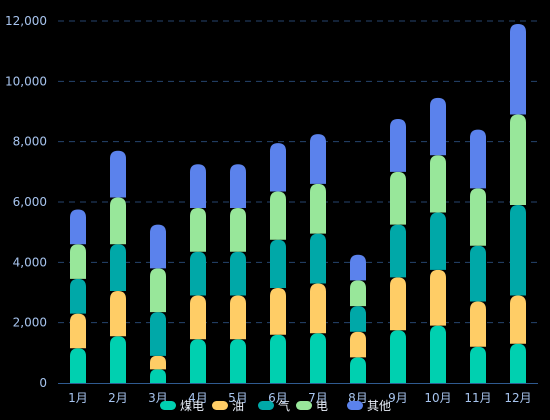  What do you see at coordinates (238, 398) in the screenshot?
I see `x-tick-label: 5月` at bounding box center [238, 398].